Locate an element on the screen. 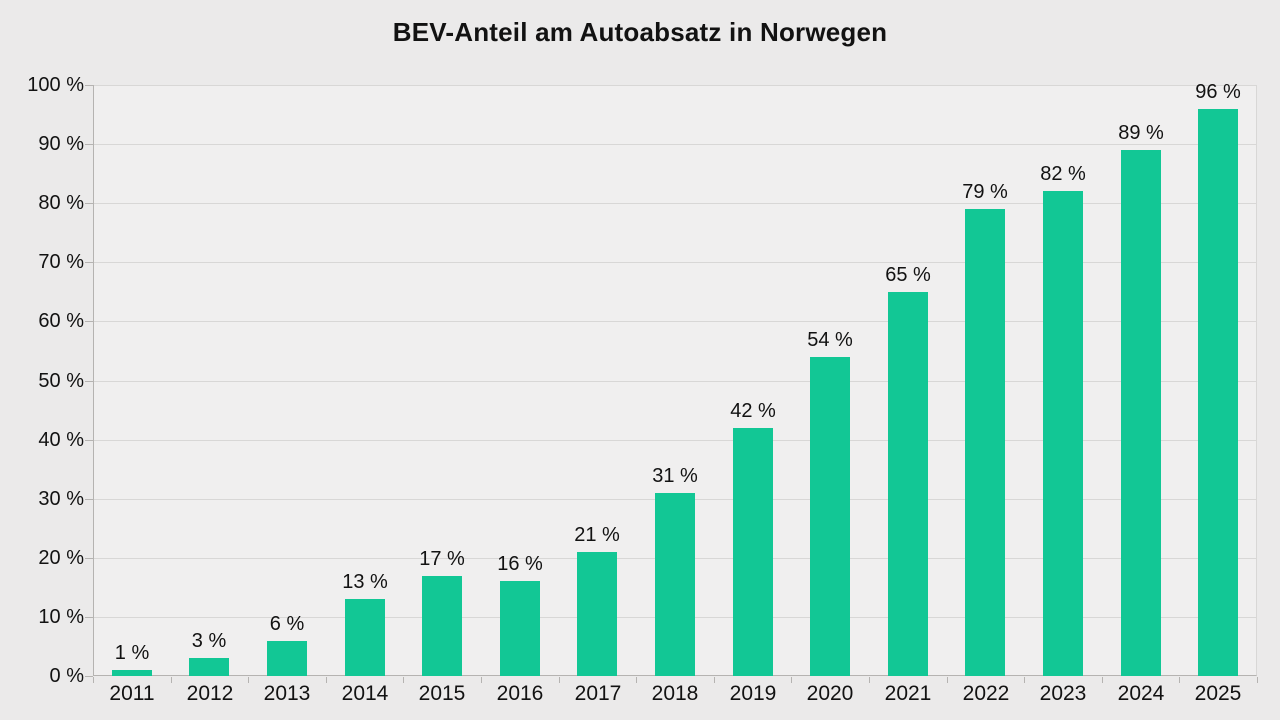 This screenshot has width=1280, height=720. x-axis-label: 2015 is located at coordinates (442, 693).